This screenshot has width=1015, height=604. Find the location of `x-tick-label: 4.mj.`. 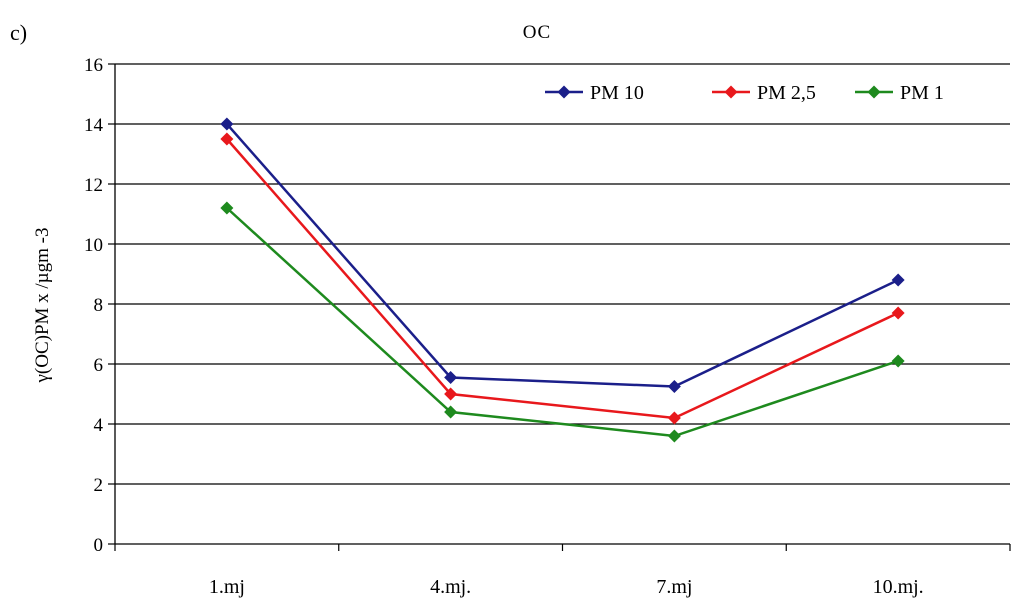

x-tick-label: 4.mj. is located at coordinates (450, 587).